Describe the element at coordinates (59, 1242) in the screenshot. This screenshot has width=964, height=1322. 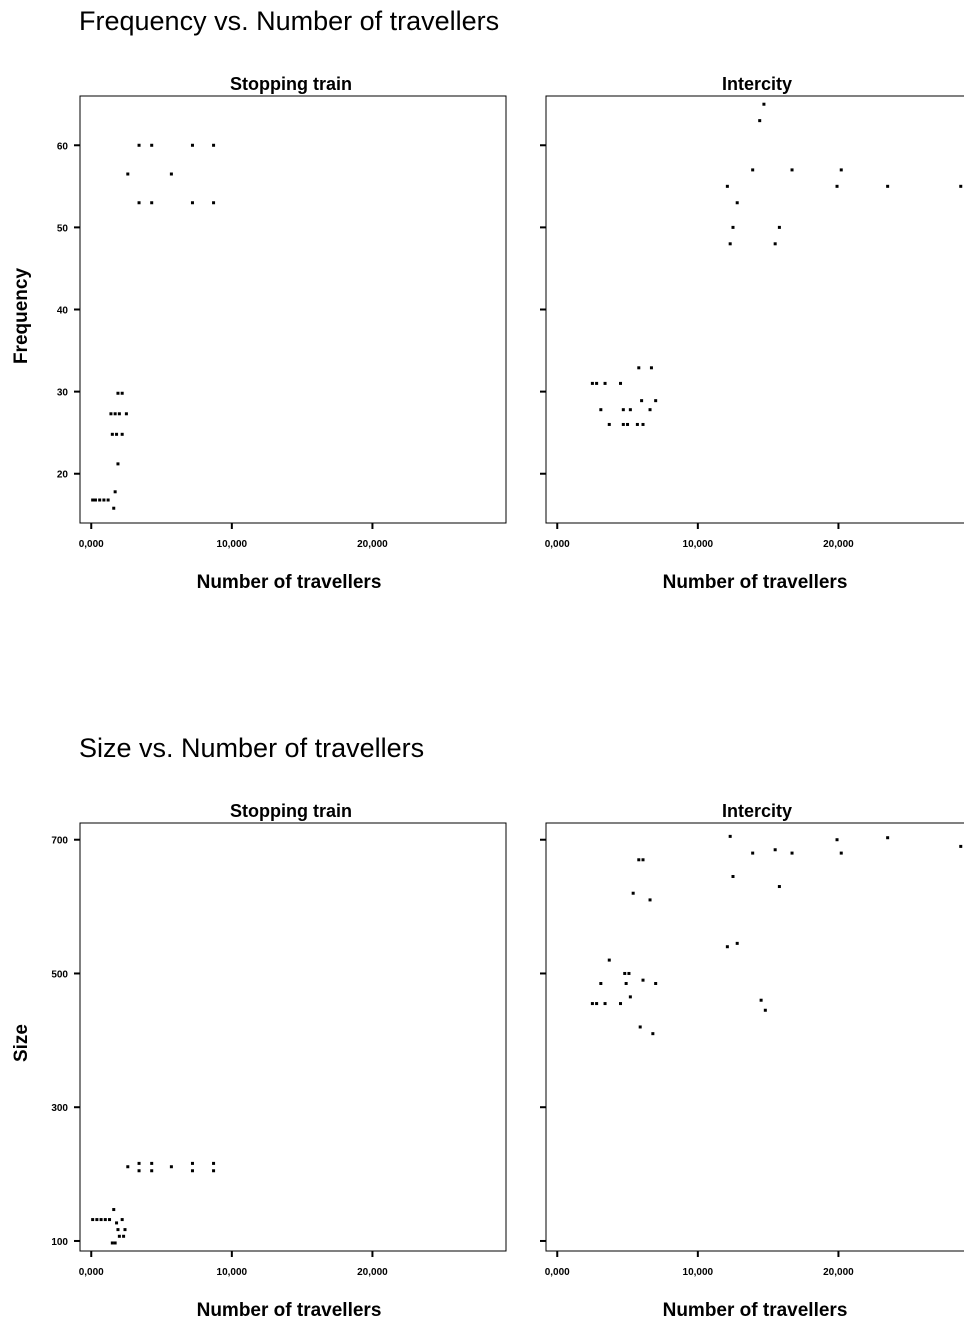
I see `y-tick-label: 100` at that location.